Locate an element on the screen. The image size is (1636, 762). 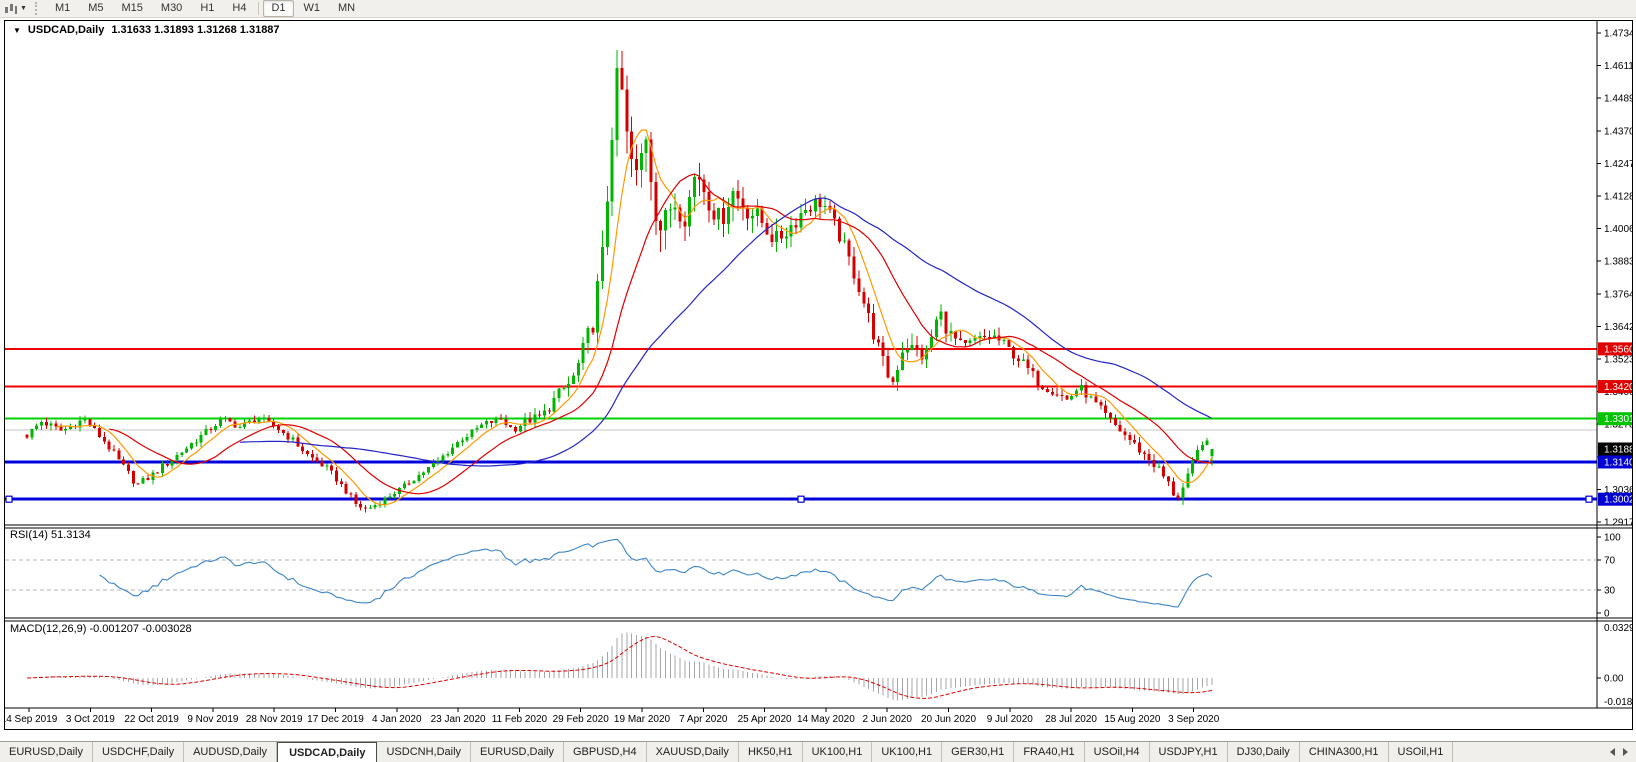
chart-tab-usoil-h1-17: USOil,H1 is located at coordinates (1421, 752).